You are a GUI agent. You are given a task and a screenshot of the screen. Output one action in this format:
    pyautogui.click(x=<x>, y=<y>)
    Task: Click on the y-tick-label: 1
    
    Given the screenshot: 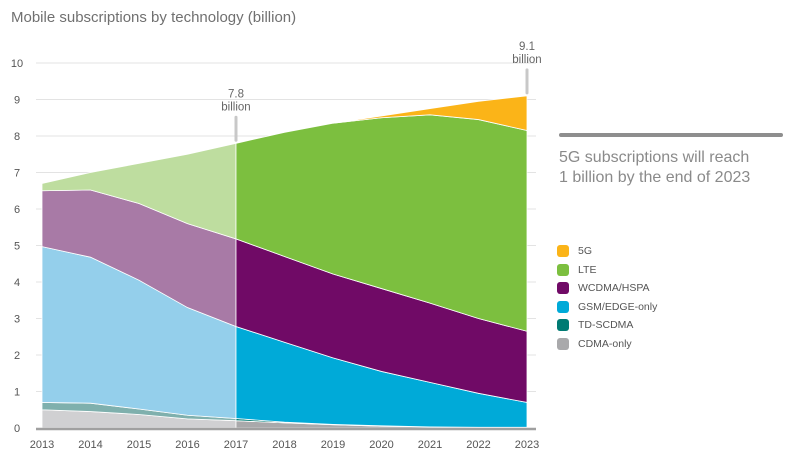 What is the action you would take?
    pyautogui.click(x=17, y=393)
    